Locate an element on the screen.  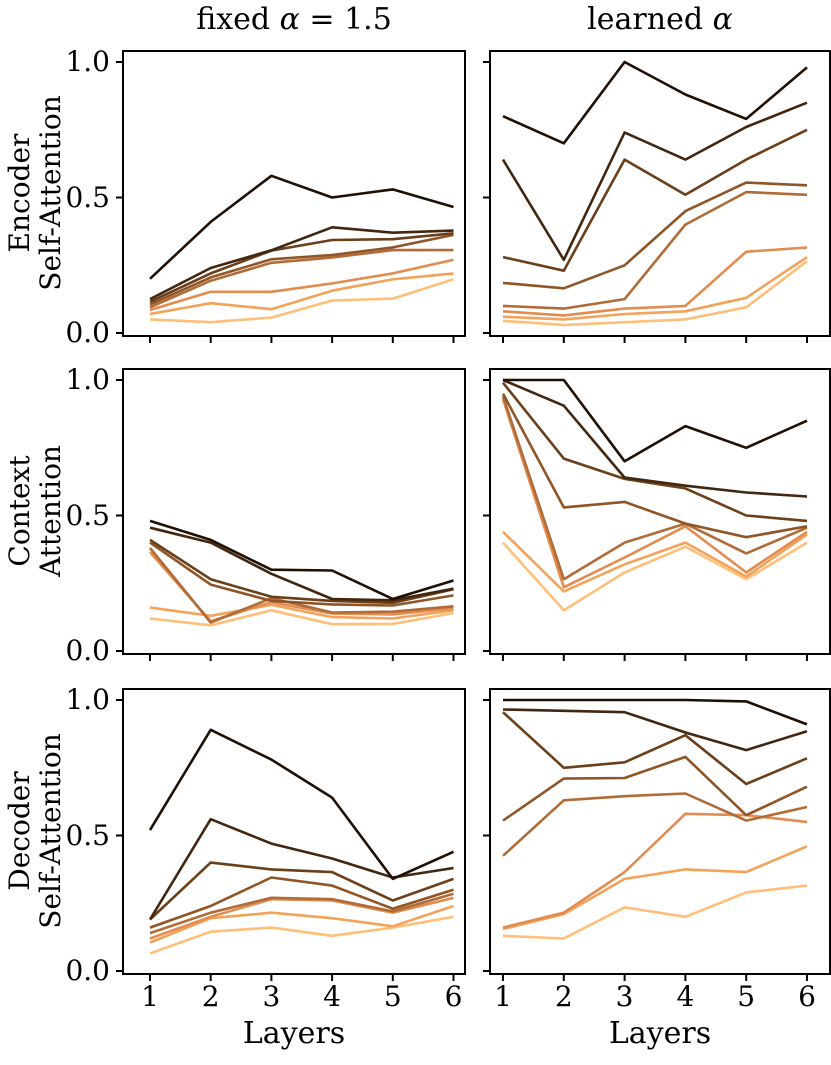
x-axis-label-layers-left: Layers is located at coordinates (294, 1033).